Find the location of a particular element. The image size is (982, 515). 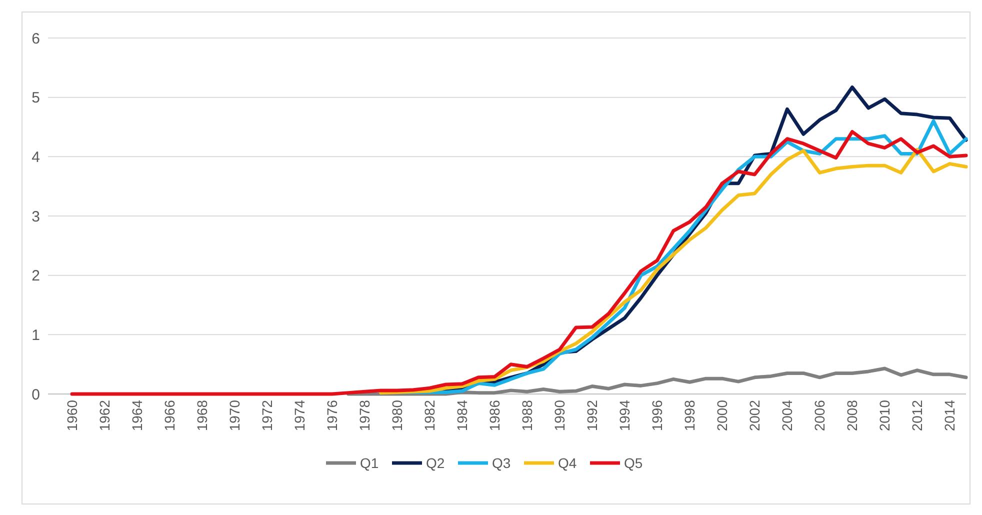

x-tick-label: 1976 is located at coordinates (332, 416).